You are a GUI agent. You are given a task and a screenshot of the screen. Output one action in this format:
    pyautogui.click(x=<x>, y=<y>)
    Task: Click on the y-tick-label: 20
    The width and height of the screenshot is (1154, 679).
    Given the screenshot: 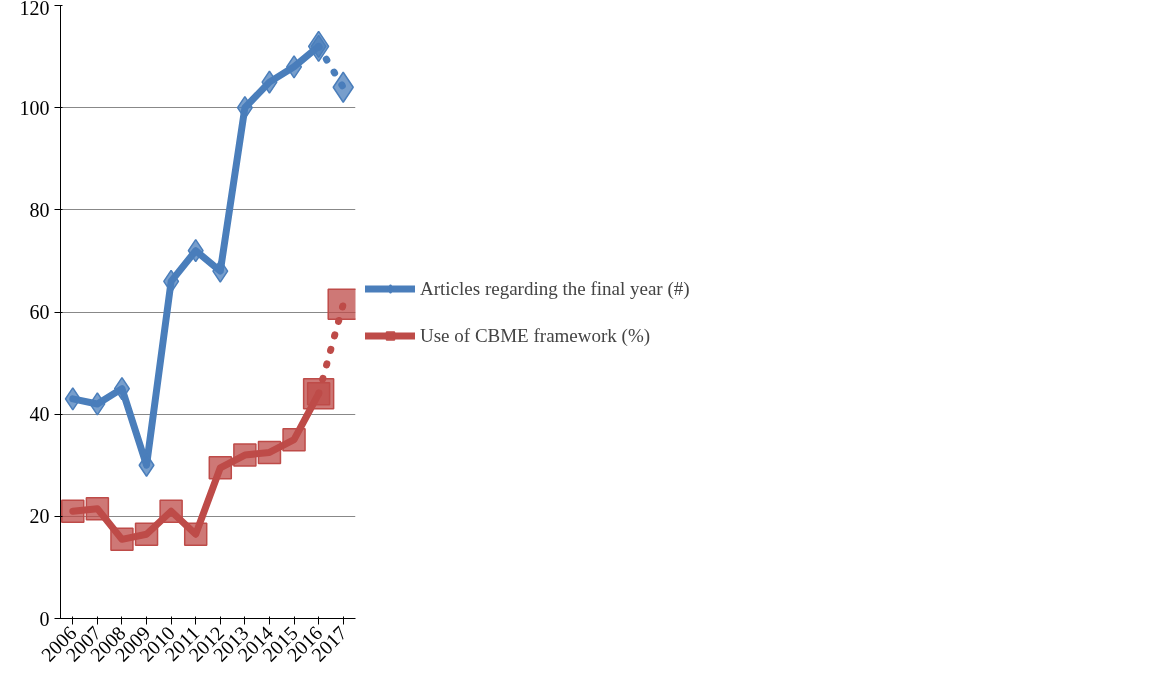 What is the action you would take?
    pyautogui.click(x=39, y=516)
    